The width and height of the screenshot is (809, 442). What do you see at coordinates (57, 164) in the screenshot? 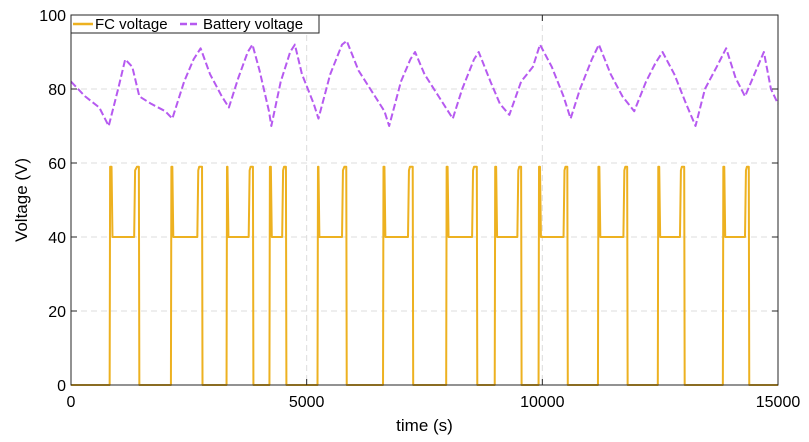
I see `y-tick-label: 60` at bounding box center [57, 164].